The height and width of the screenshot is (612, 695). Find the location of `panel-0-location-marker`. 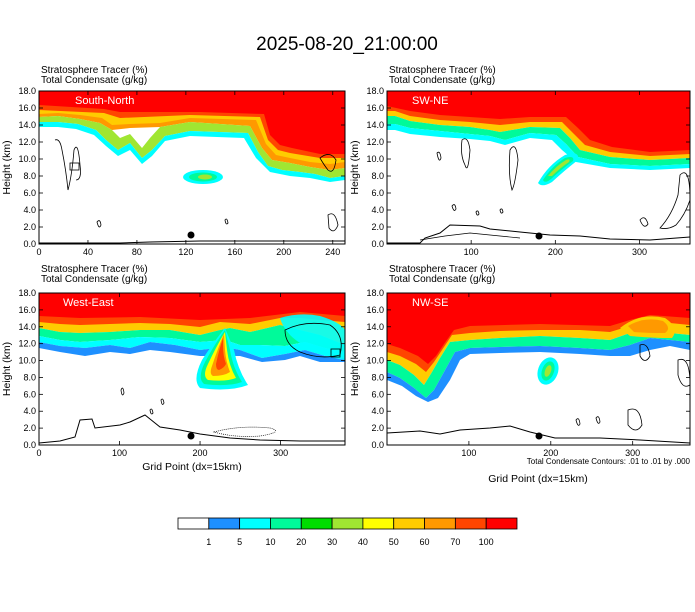

panel-0-location-marker is located at coordinates (191, 235).